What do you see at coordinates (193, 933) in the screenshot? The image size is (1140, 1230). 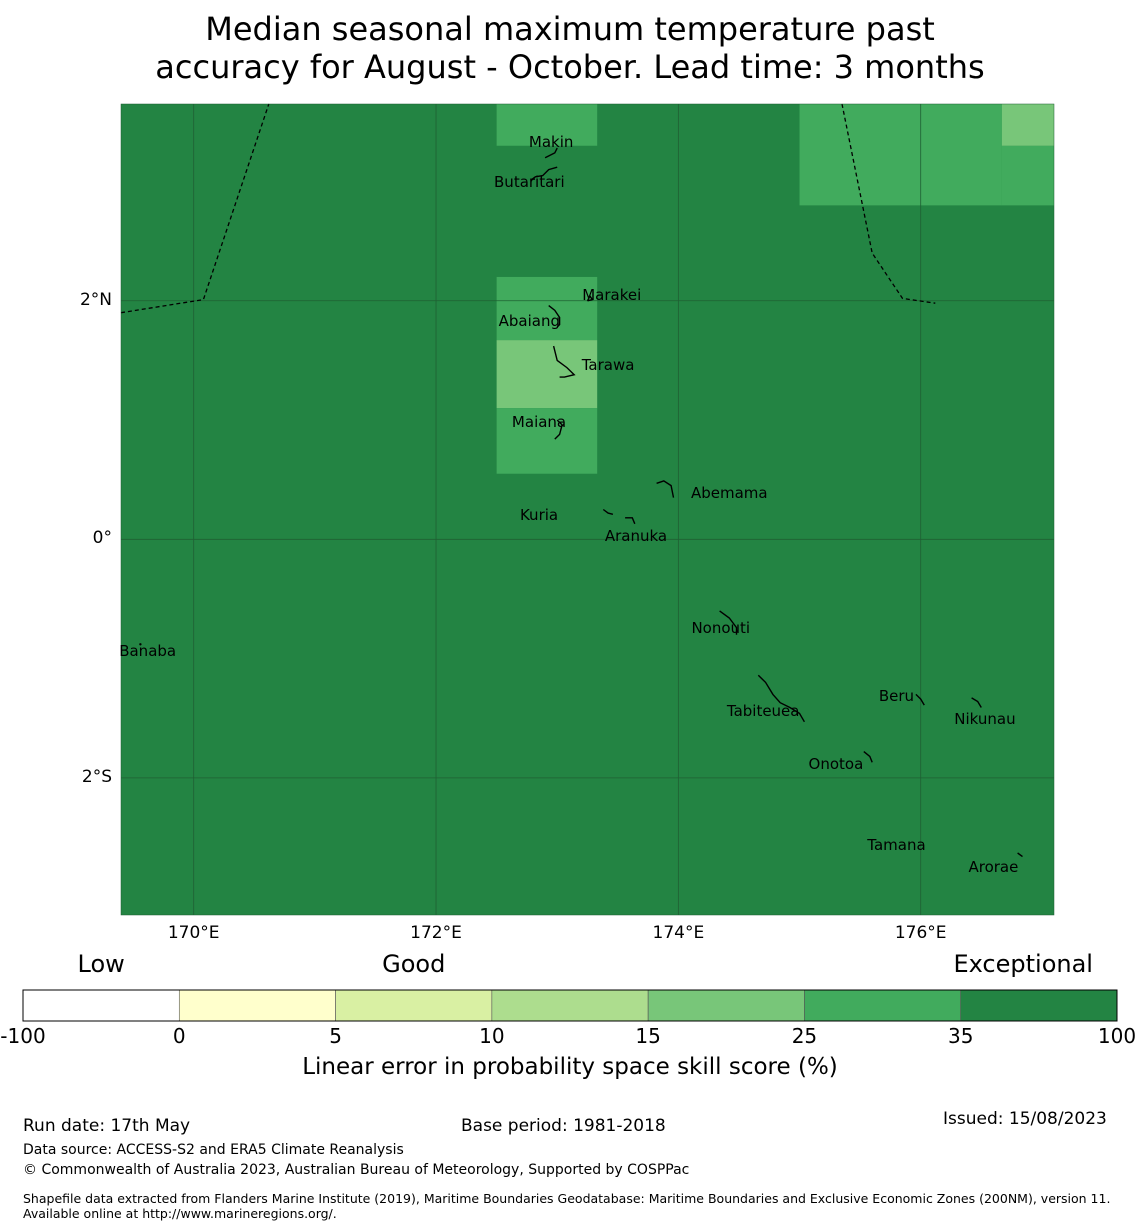 I see `lon-tick-label: 170°E` at bounding box center [193, 933].